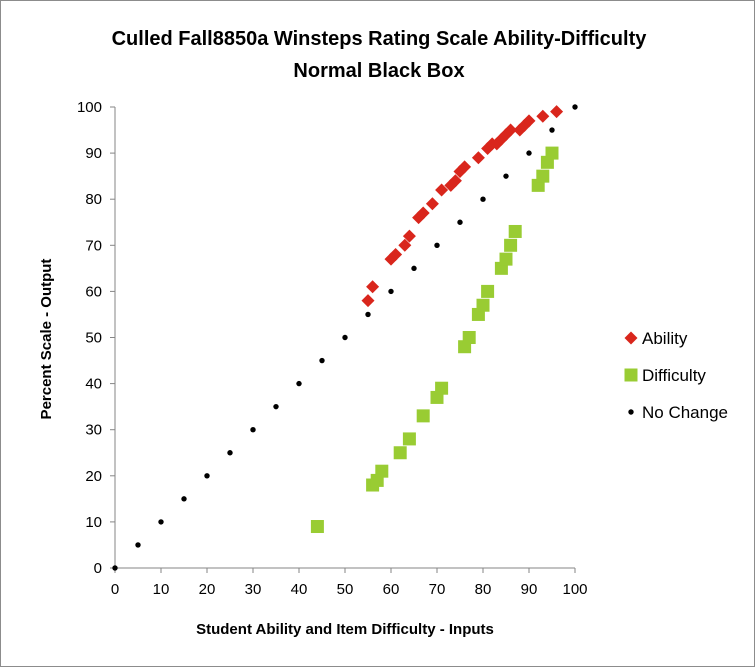 This screenshot has width=755, height=668. What do you see at coordinates (631, 412) in the screenshot?
I see `legend-marker-no-change` at bounding box center [631, 412].